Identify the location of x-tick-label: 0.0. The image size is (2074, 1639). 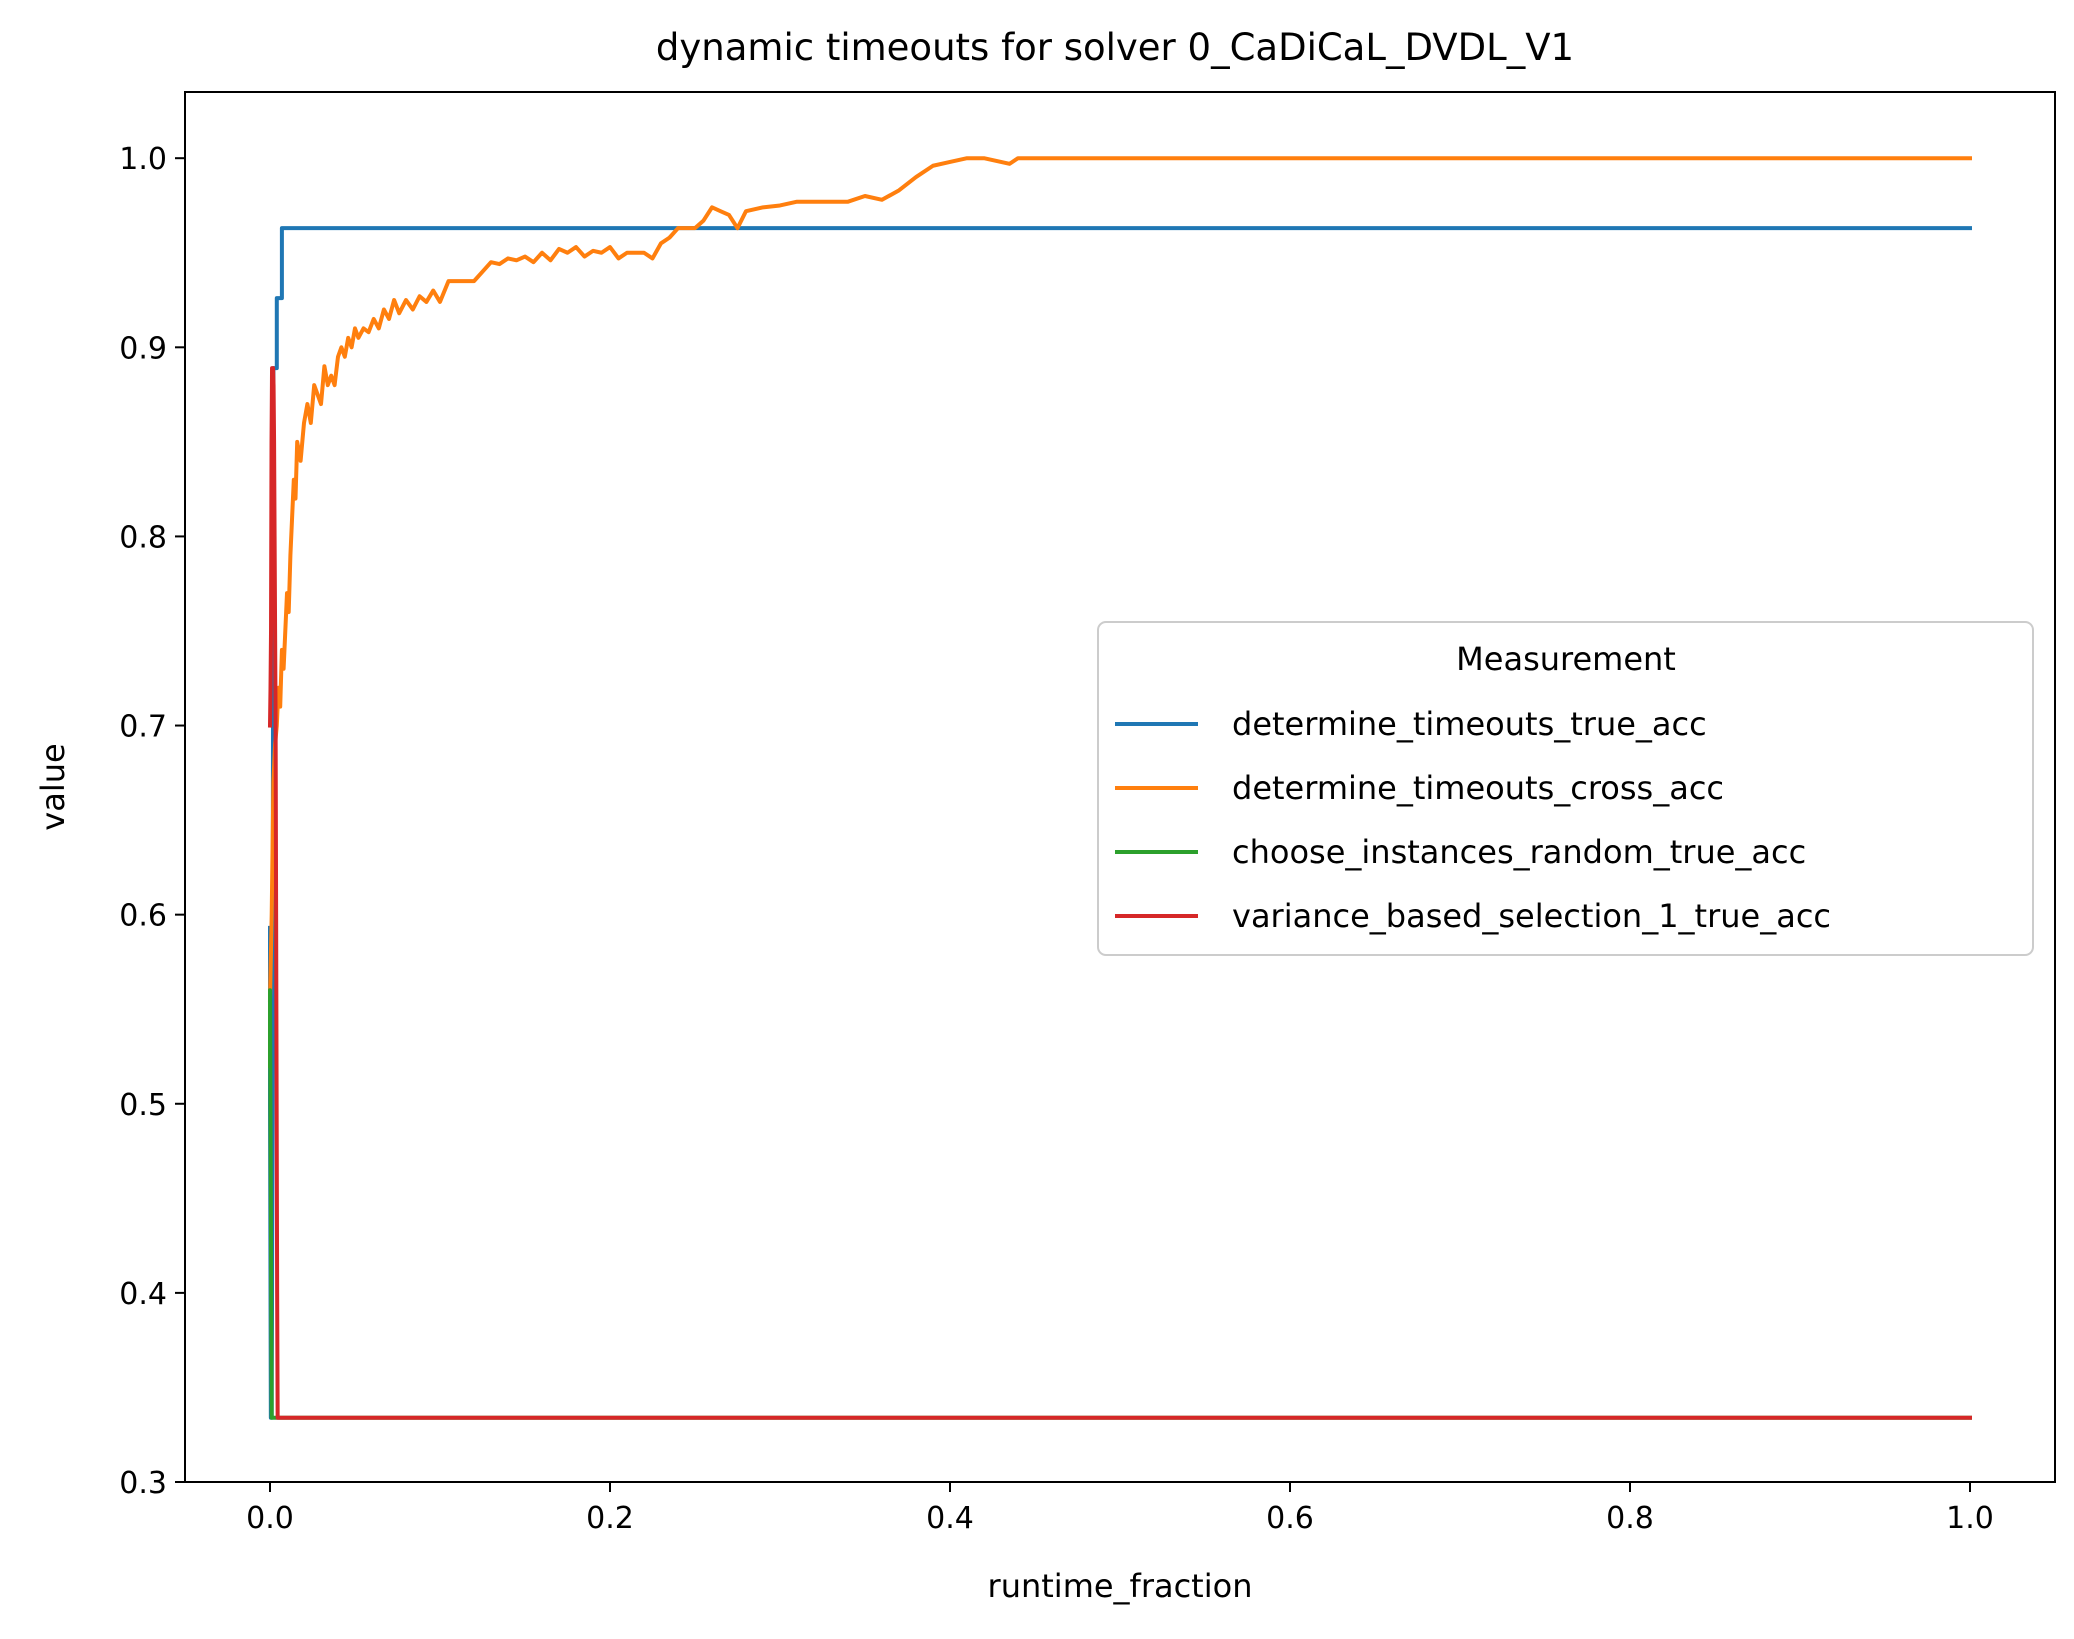
(270, 1518).